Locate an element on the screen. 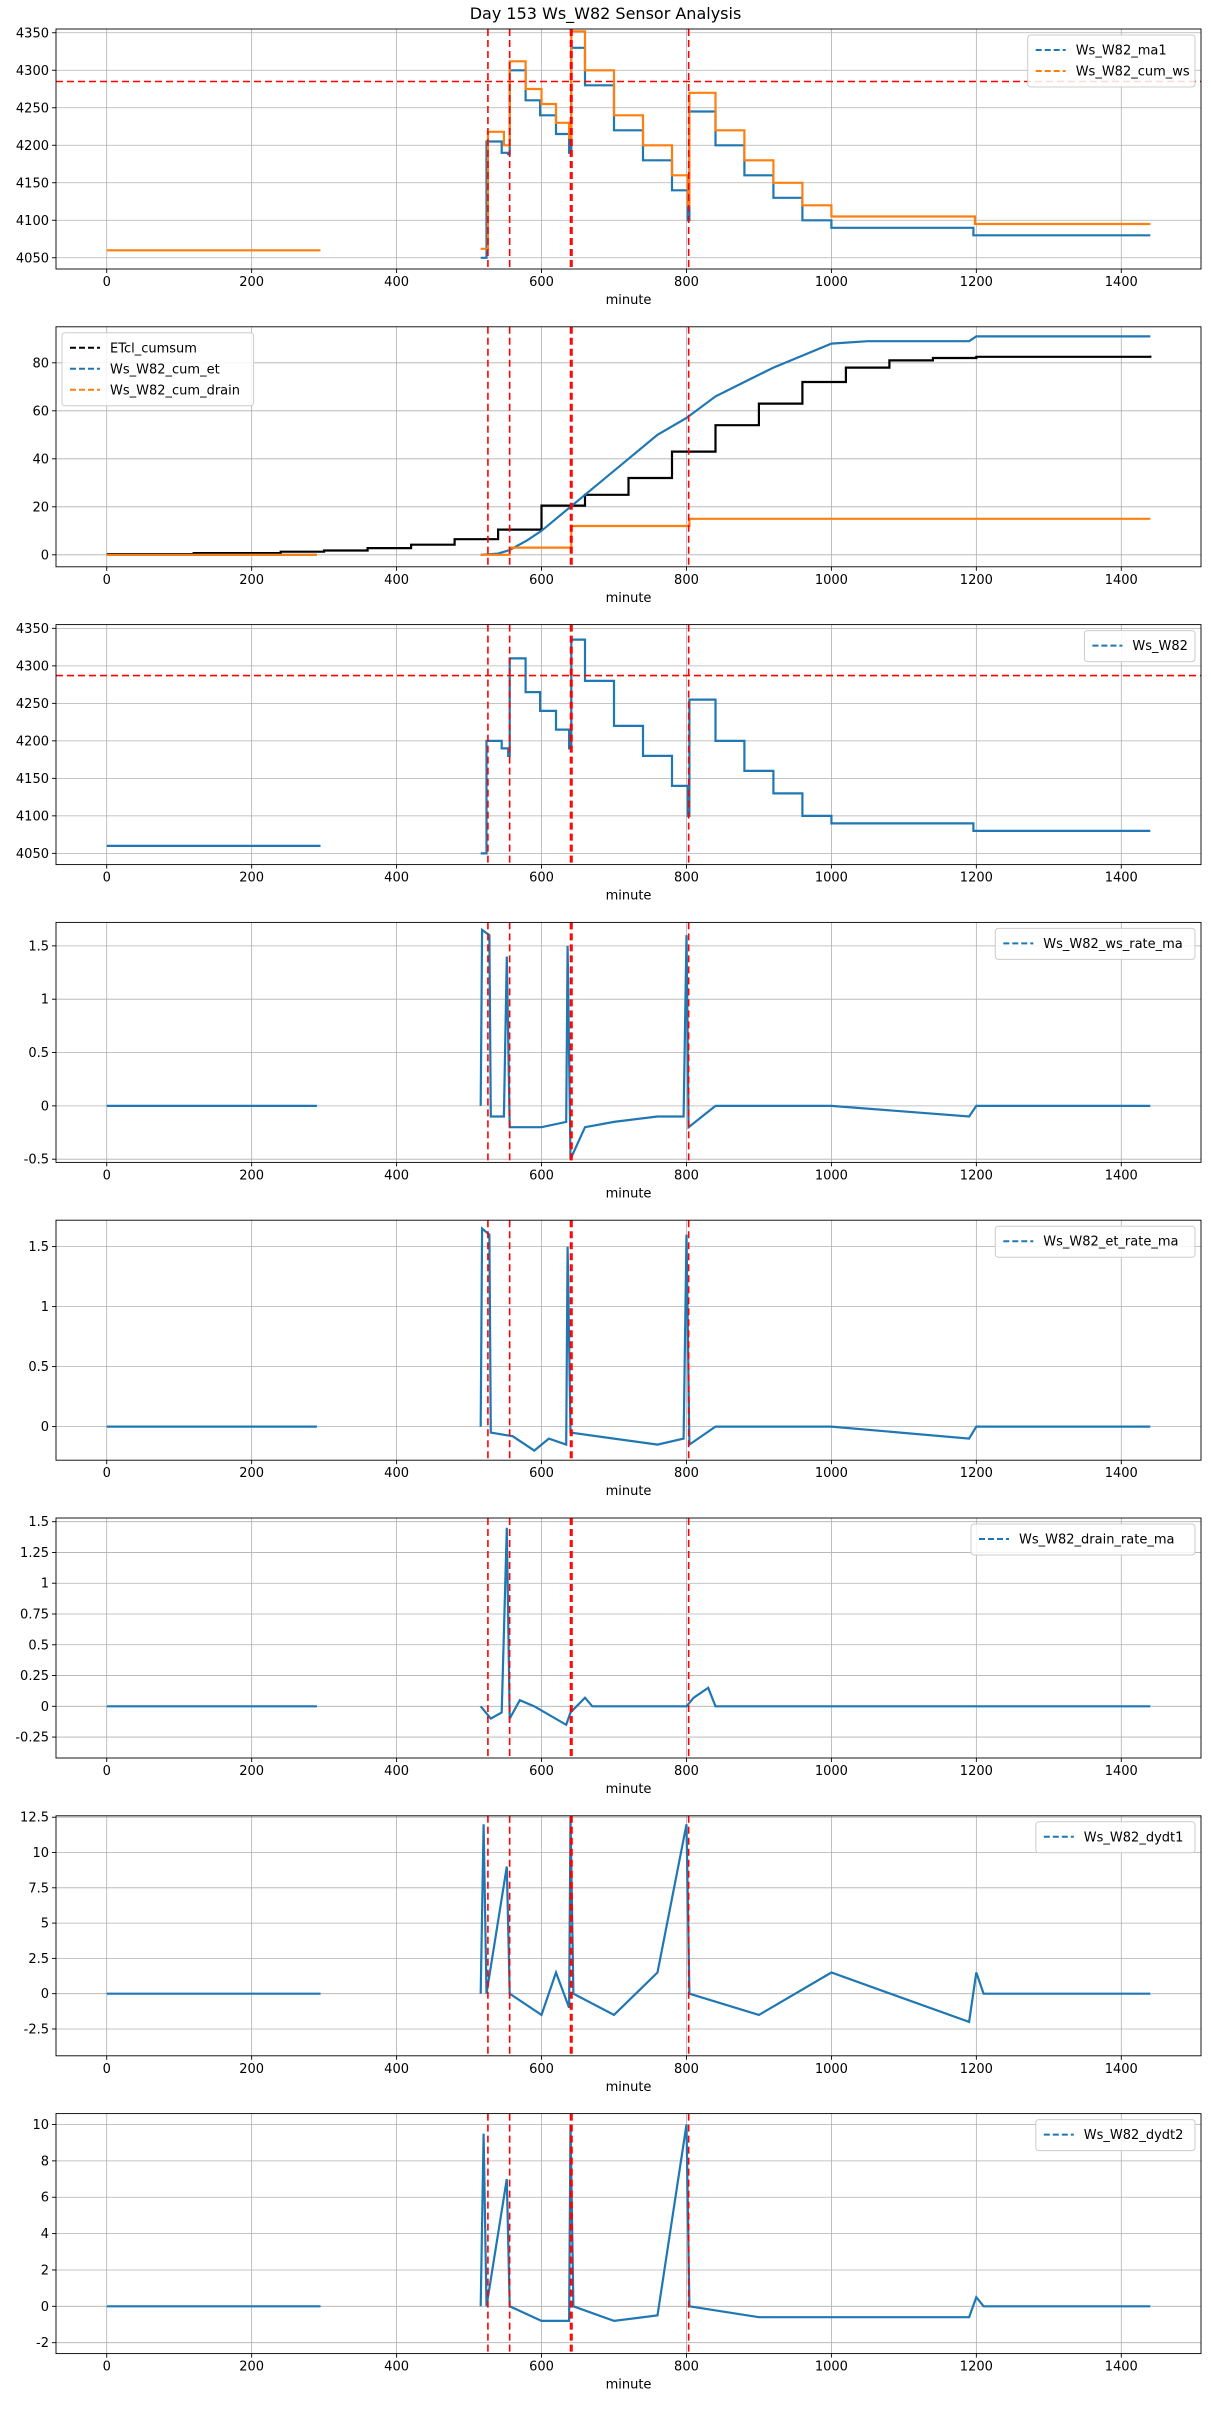 This screenshot has width=1211, height=2411. y-tick-label: 6 is located at coordinates (45, 2198).